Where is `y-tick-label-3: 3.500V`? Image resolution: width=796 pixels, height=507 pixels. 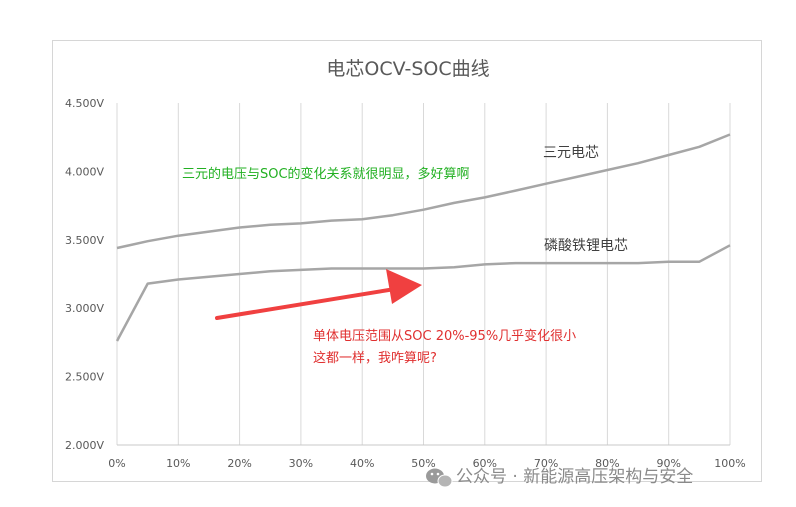
y-tick-label-3: 3.500V is located at coordinates (84, 240).